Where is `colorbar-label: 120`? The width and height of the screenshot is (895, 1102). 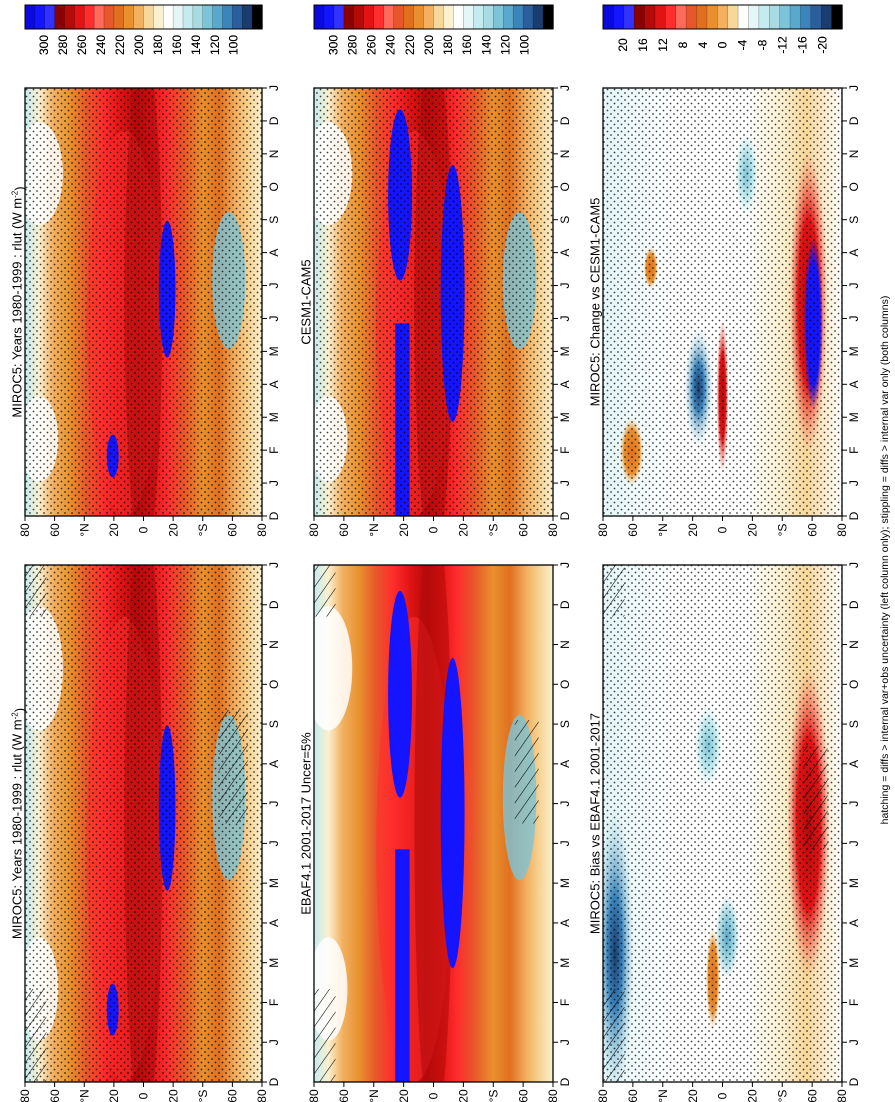
colorbar-label: 120 is located at coordinates (505, 45).